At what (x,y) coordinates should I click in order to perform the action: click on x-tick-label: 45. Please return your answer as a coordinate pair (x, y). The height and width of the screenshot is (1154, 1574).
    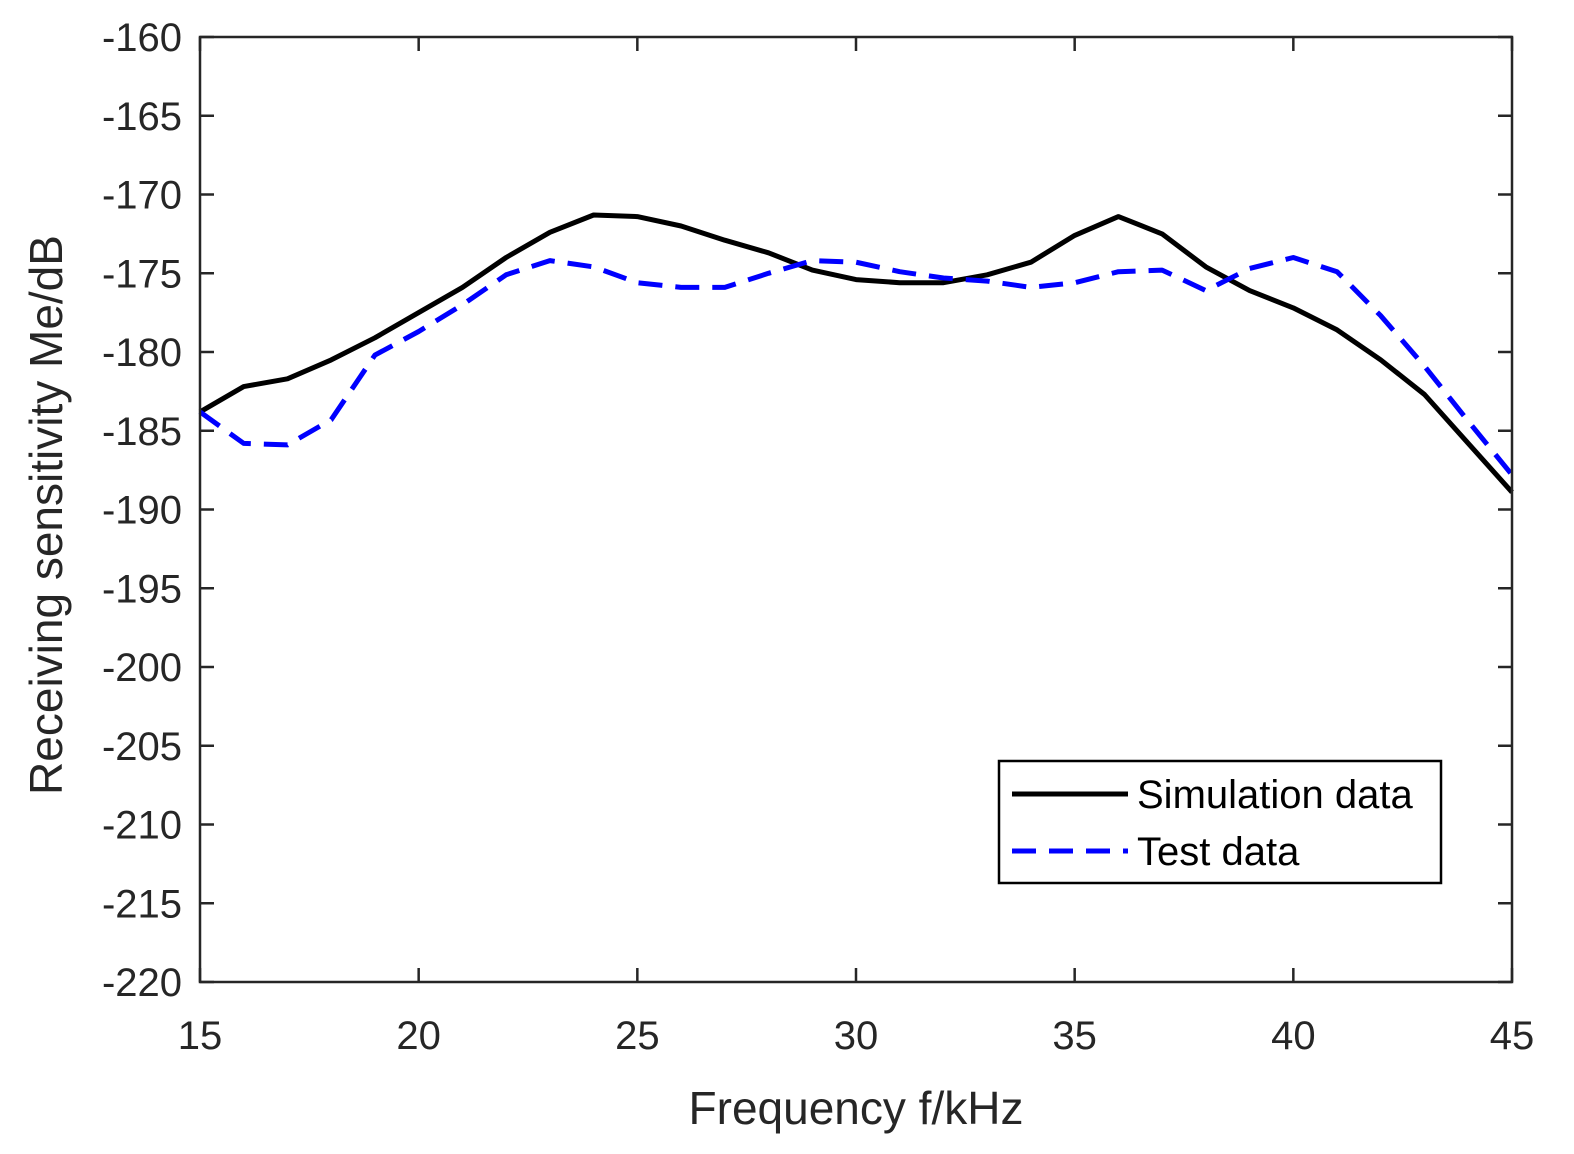
    Looking at the image, I should click on (1512, 1036).